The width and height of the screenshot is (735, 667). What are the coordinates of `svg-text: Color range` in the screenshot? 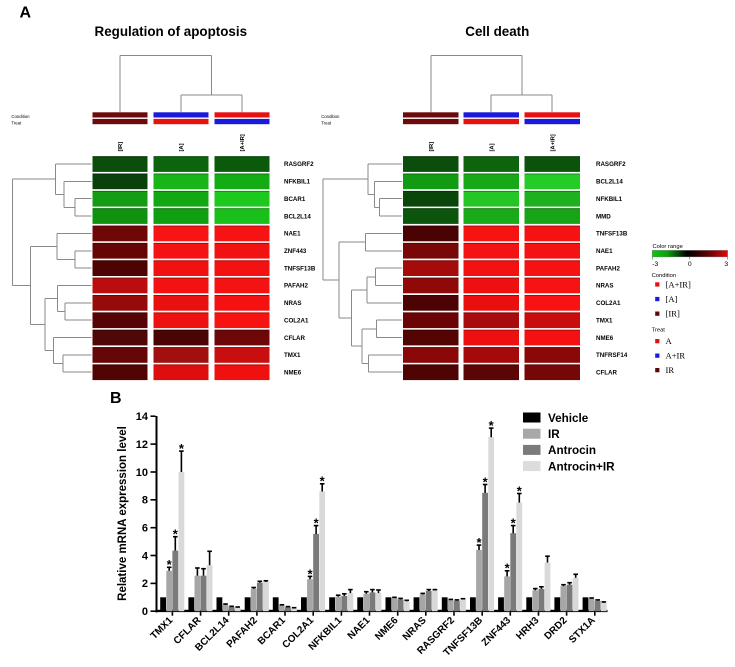 It's located at (668, 247).